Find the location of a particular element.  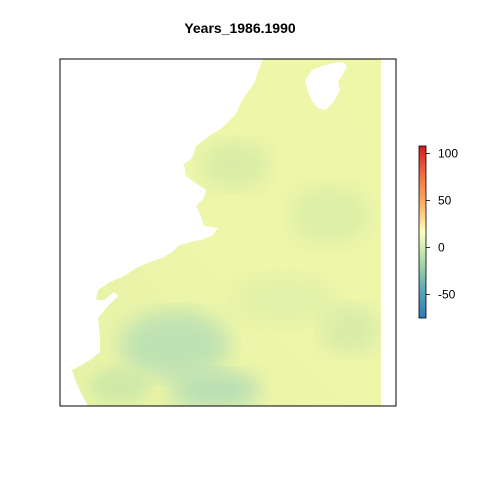

legend-tick-label: 100 is located at coordinates (448, 154).